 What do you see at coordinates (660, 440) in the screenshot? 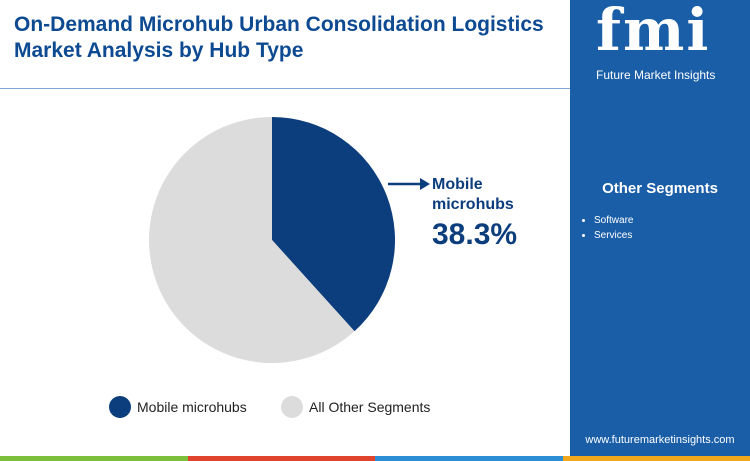
I see `url: www.futuremarketinsights.com` at bounding box center [660, 440].